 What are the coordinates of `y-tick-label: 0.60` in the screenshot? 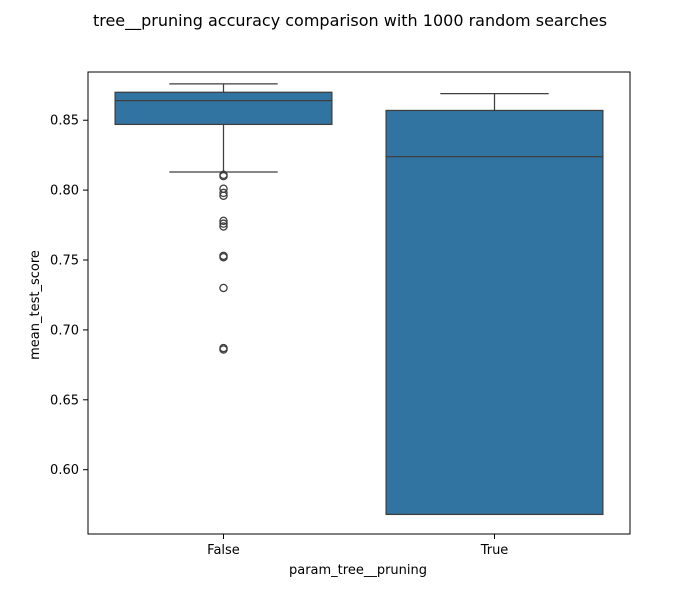 It's located at (64, 470).